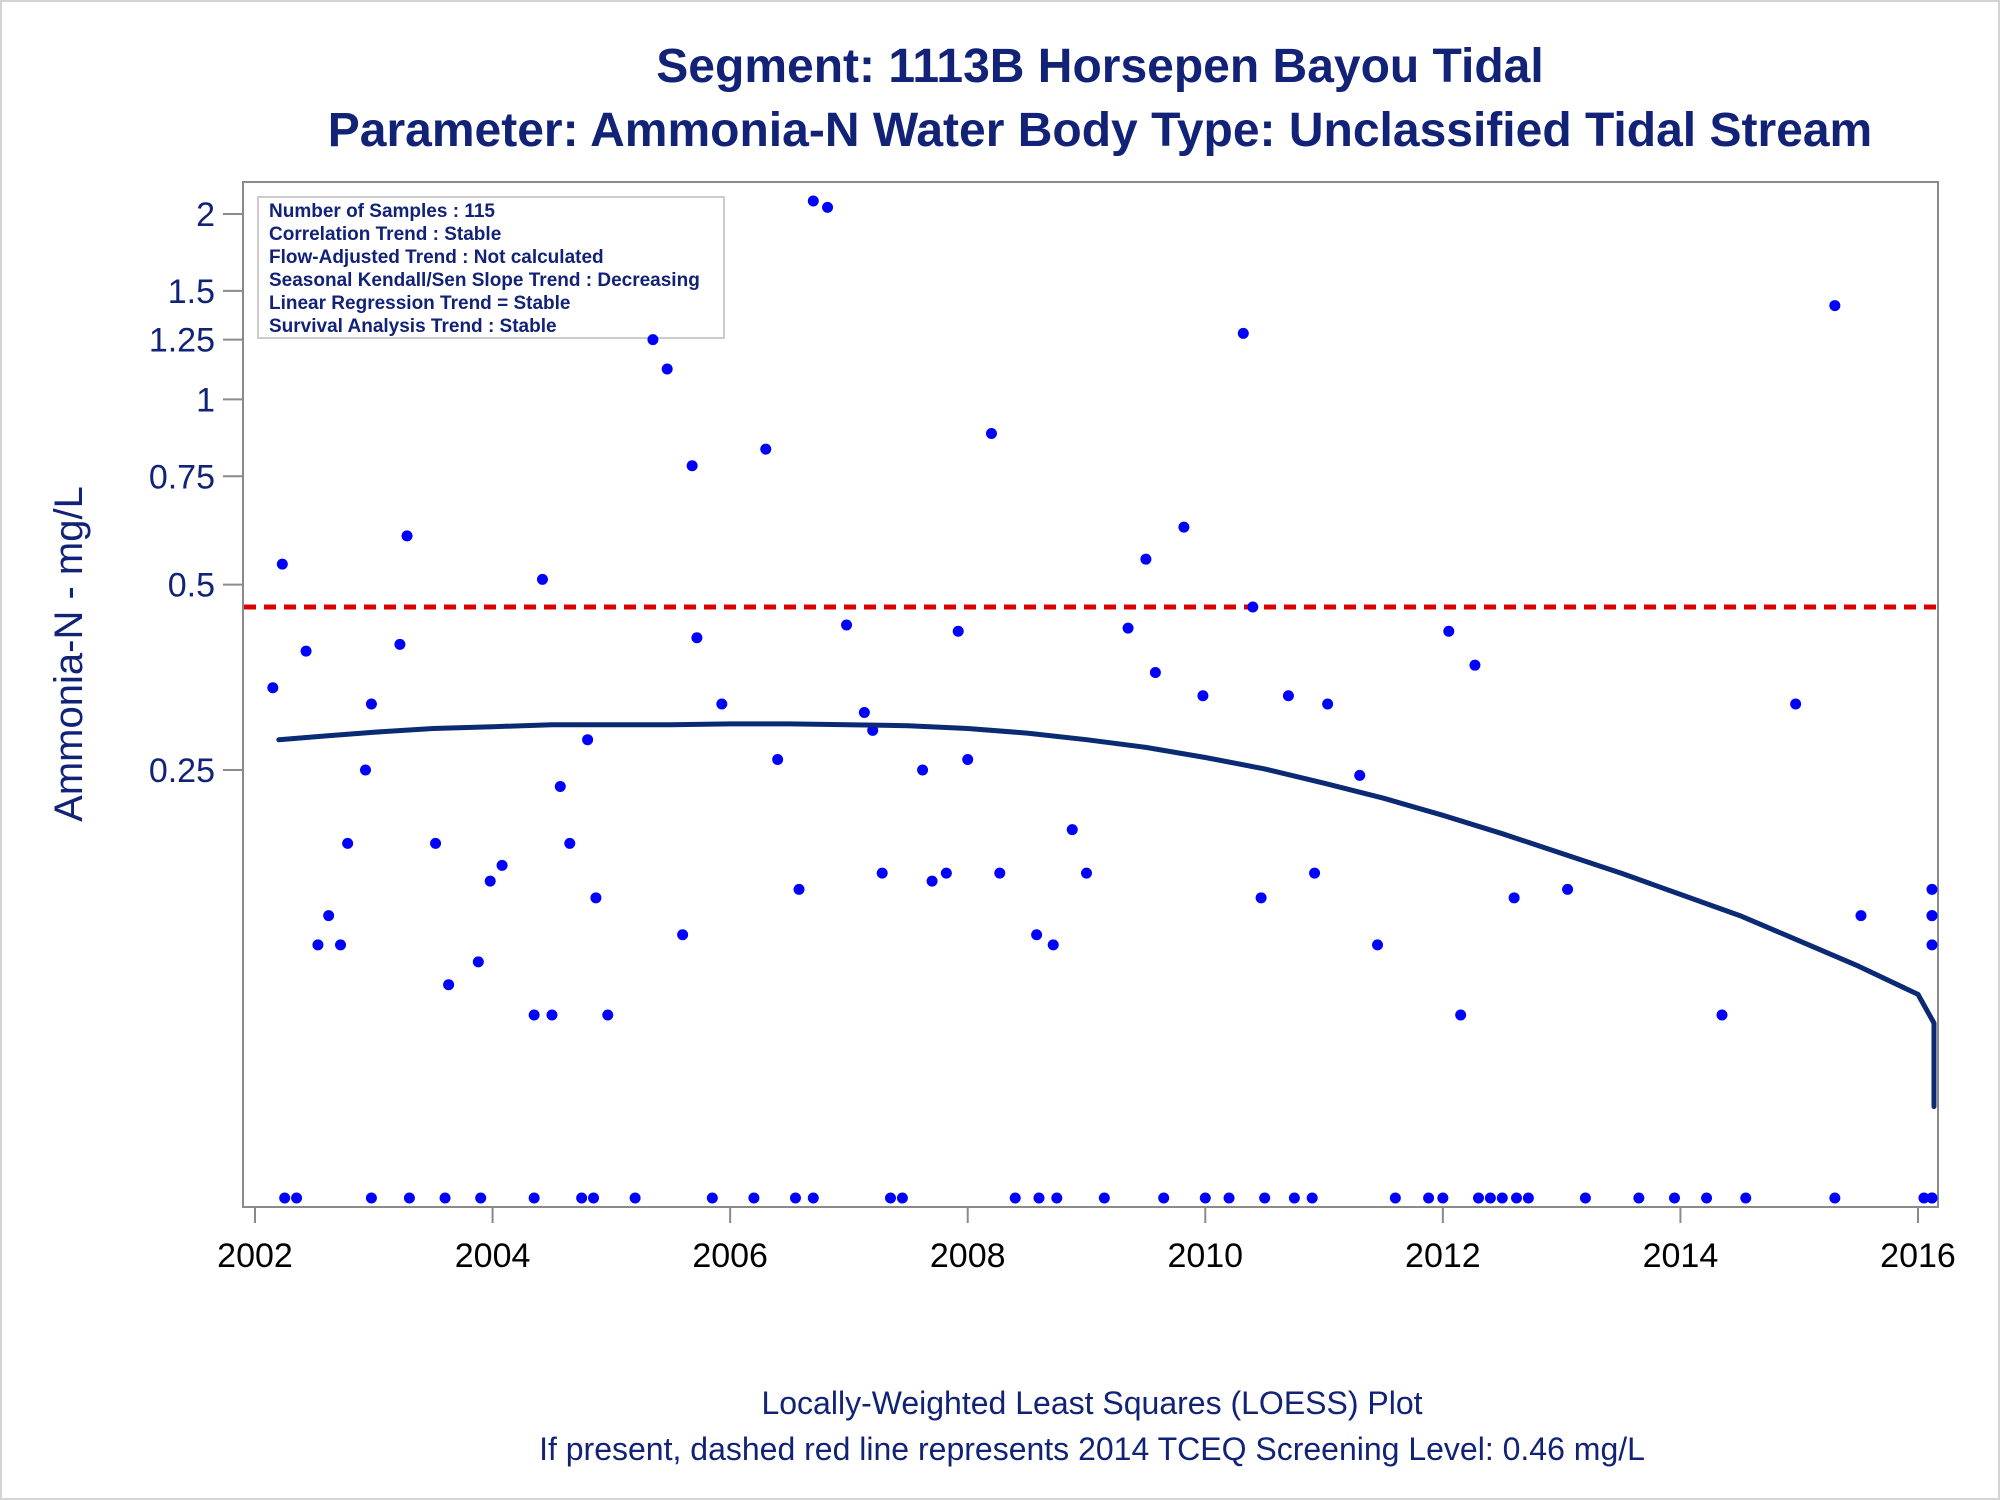  I want to click on x-tick-label: 2008, so click(968, 1256).